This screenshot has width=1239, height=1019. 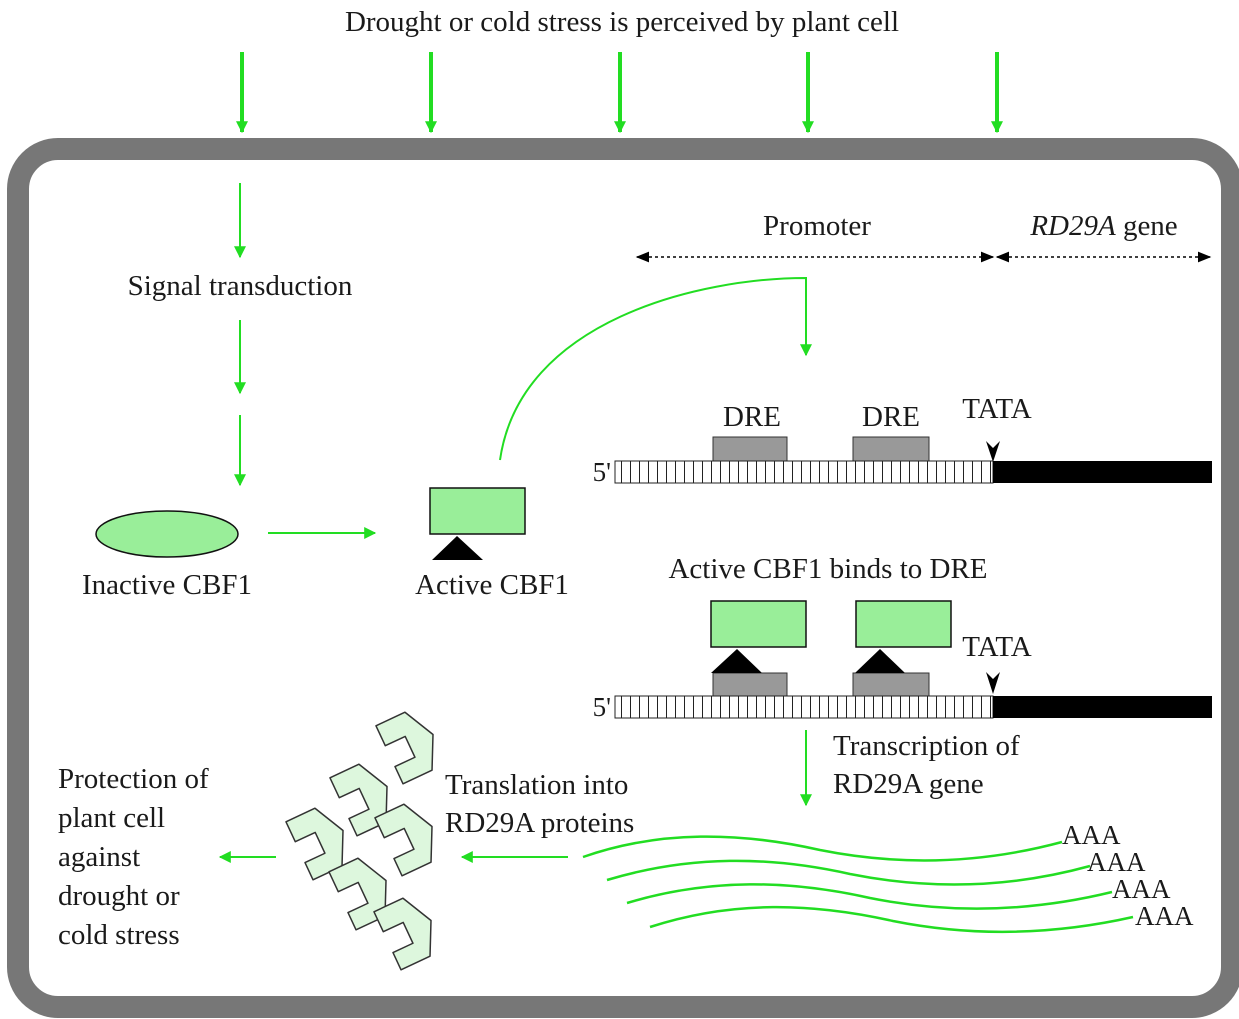 I want to click on active-cbf1-triangle, so click(x=457, y=548).